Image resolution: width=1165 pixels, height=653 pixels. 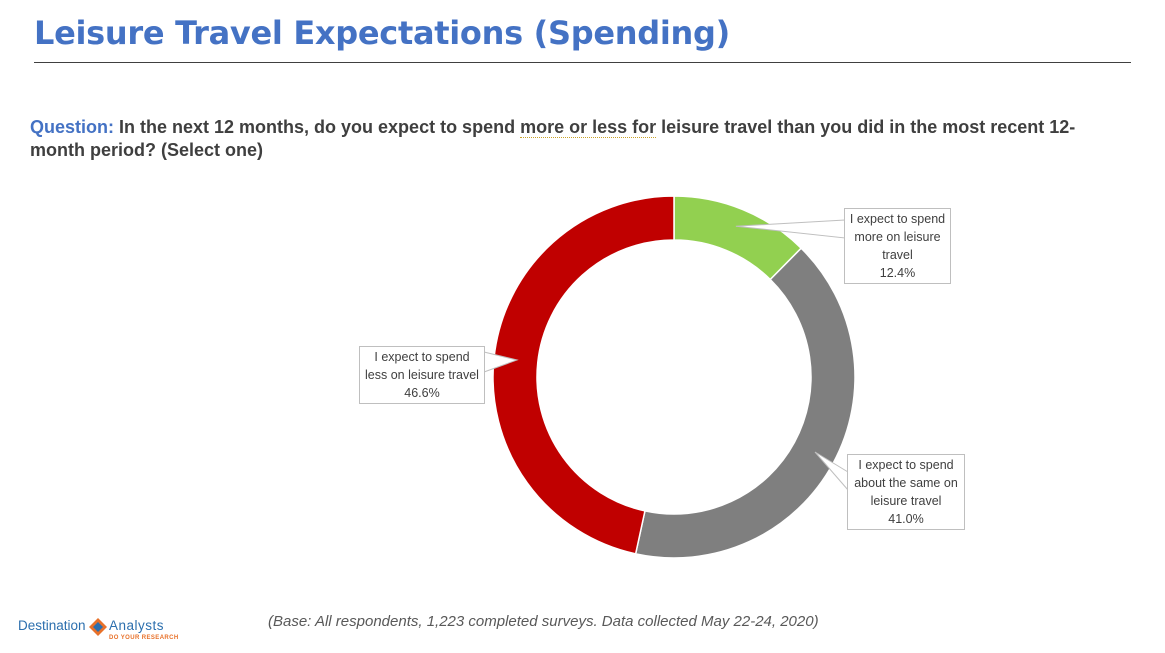 I want to click on question-label: Question:, so click(x=72, y=127).